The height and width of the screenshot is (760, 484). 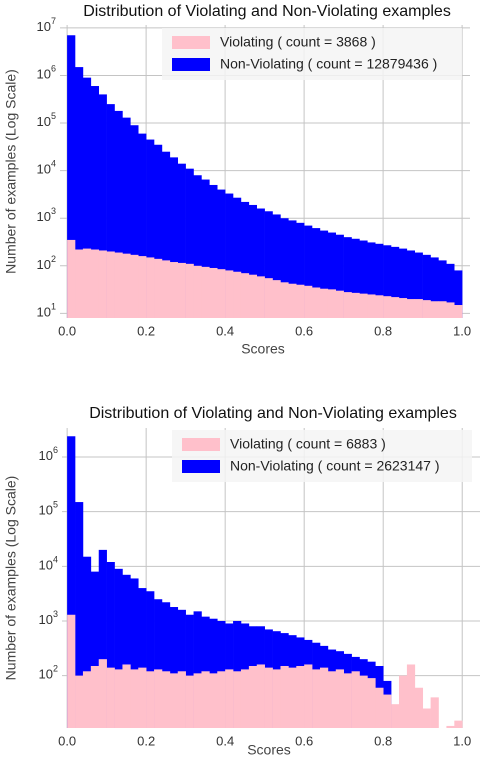 What do you see at coordinates (383, 740) in the screenshot?
I see `x-tick-label: 0.8` at bounding box center [383, 740].